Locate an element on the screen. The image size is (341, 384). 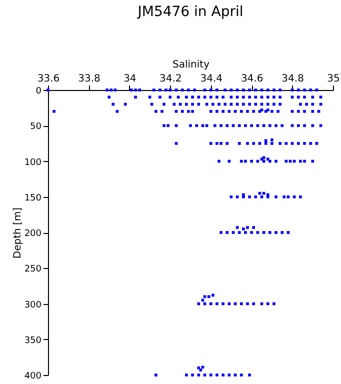
x-tick-label: 34.4 is located at coordinates (211, 79).